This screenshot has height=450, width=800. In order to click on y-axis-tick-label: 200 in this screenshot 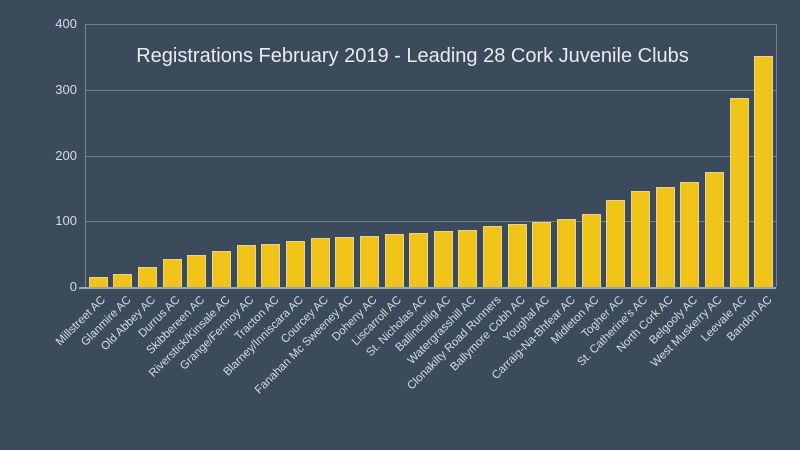, I will do `click(66, 155)`.